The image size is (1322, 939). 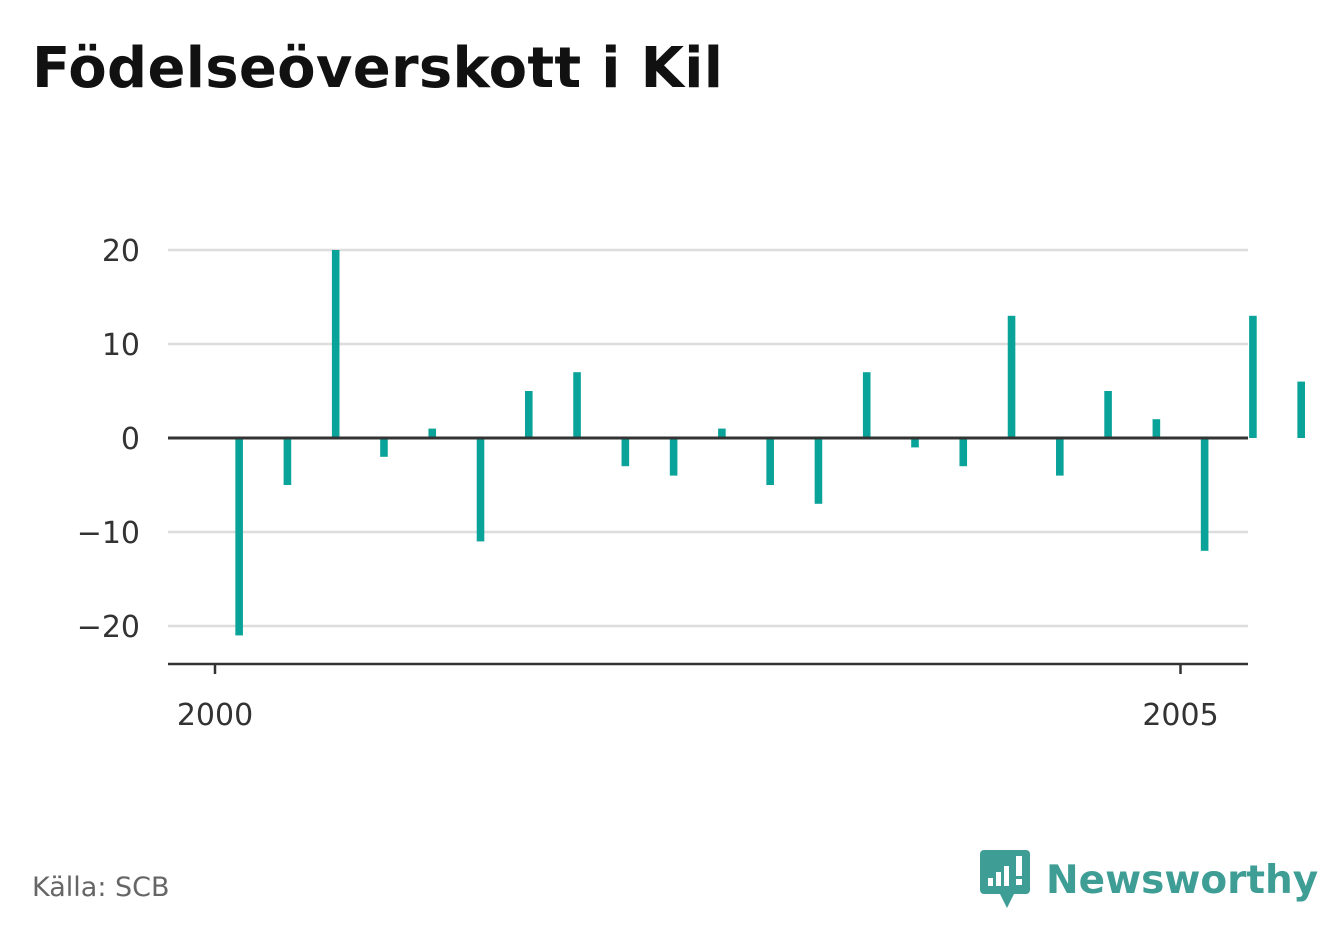 What do you see at coordinates (101, 887) in the screenshot?
I see `source-label: Källa: SCB` at bounding box center [101, 887].